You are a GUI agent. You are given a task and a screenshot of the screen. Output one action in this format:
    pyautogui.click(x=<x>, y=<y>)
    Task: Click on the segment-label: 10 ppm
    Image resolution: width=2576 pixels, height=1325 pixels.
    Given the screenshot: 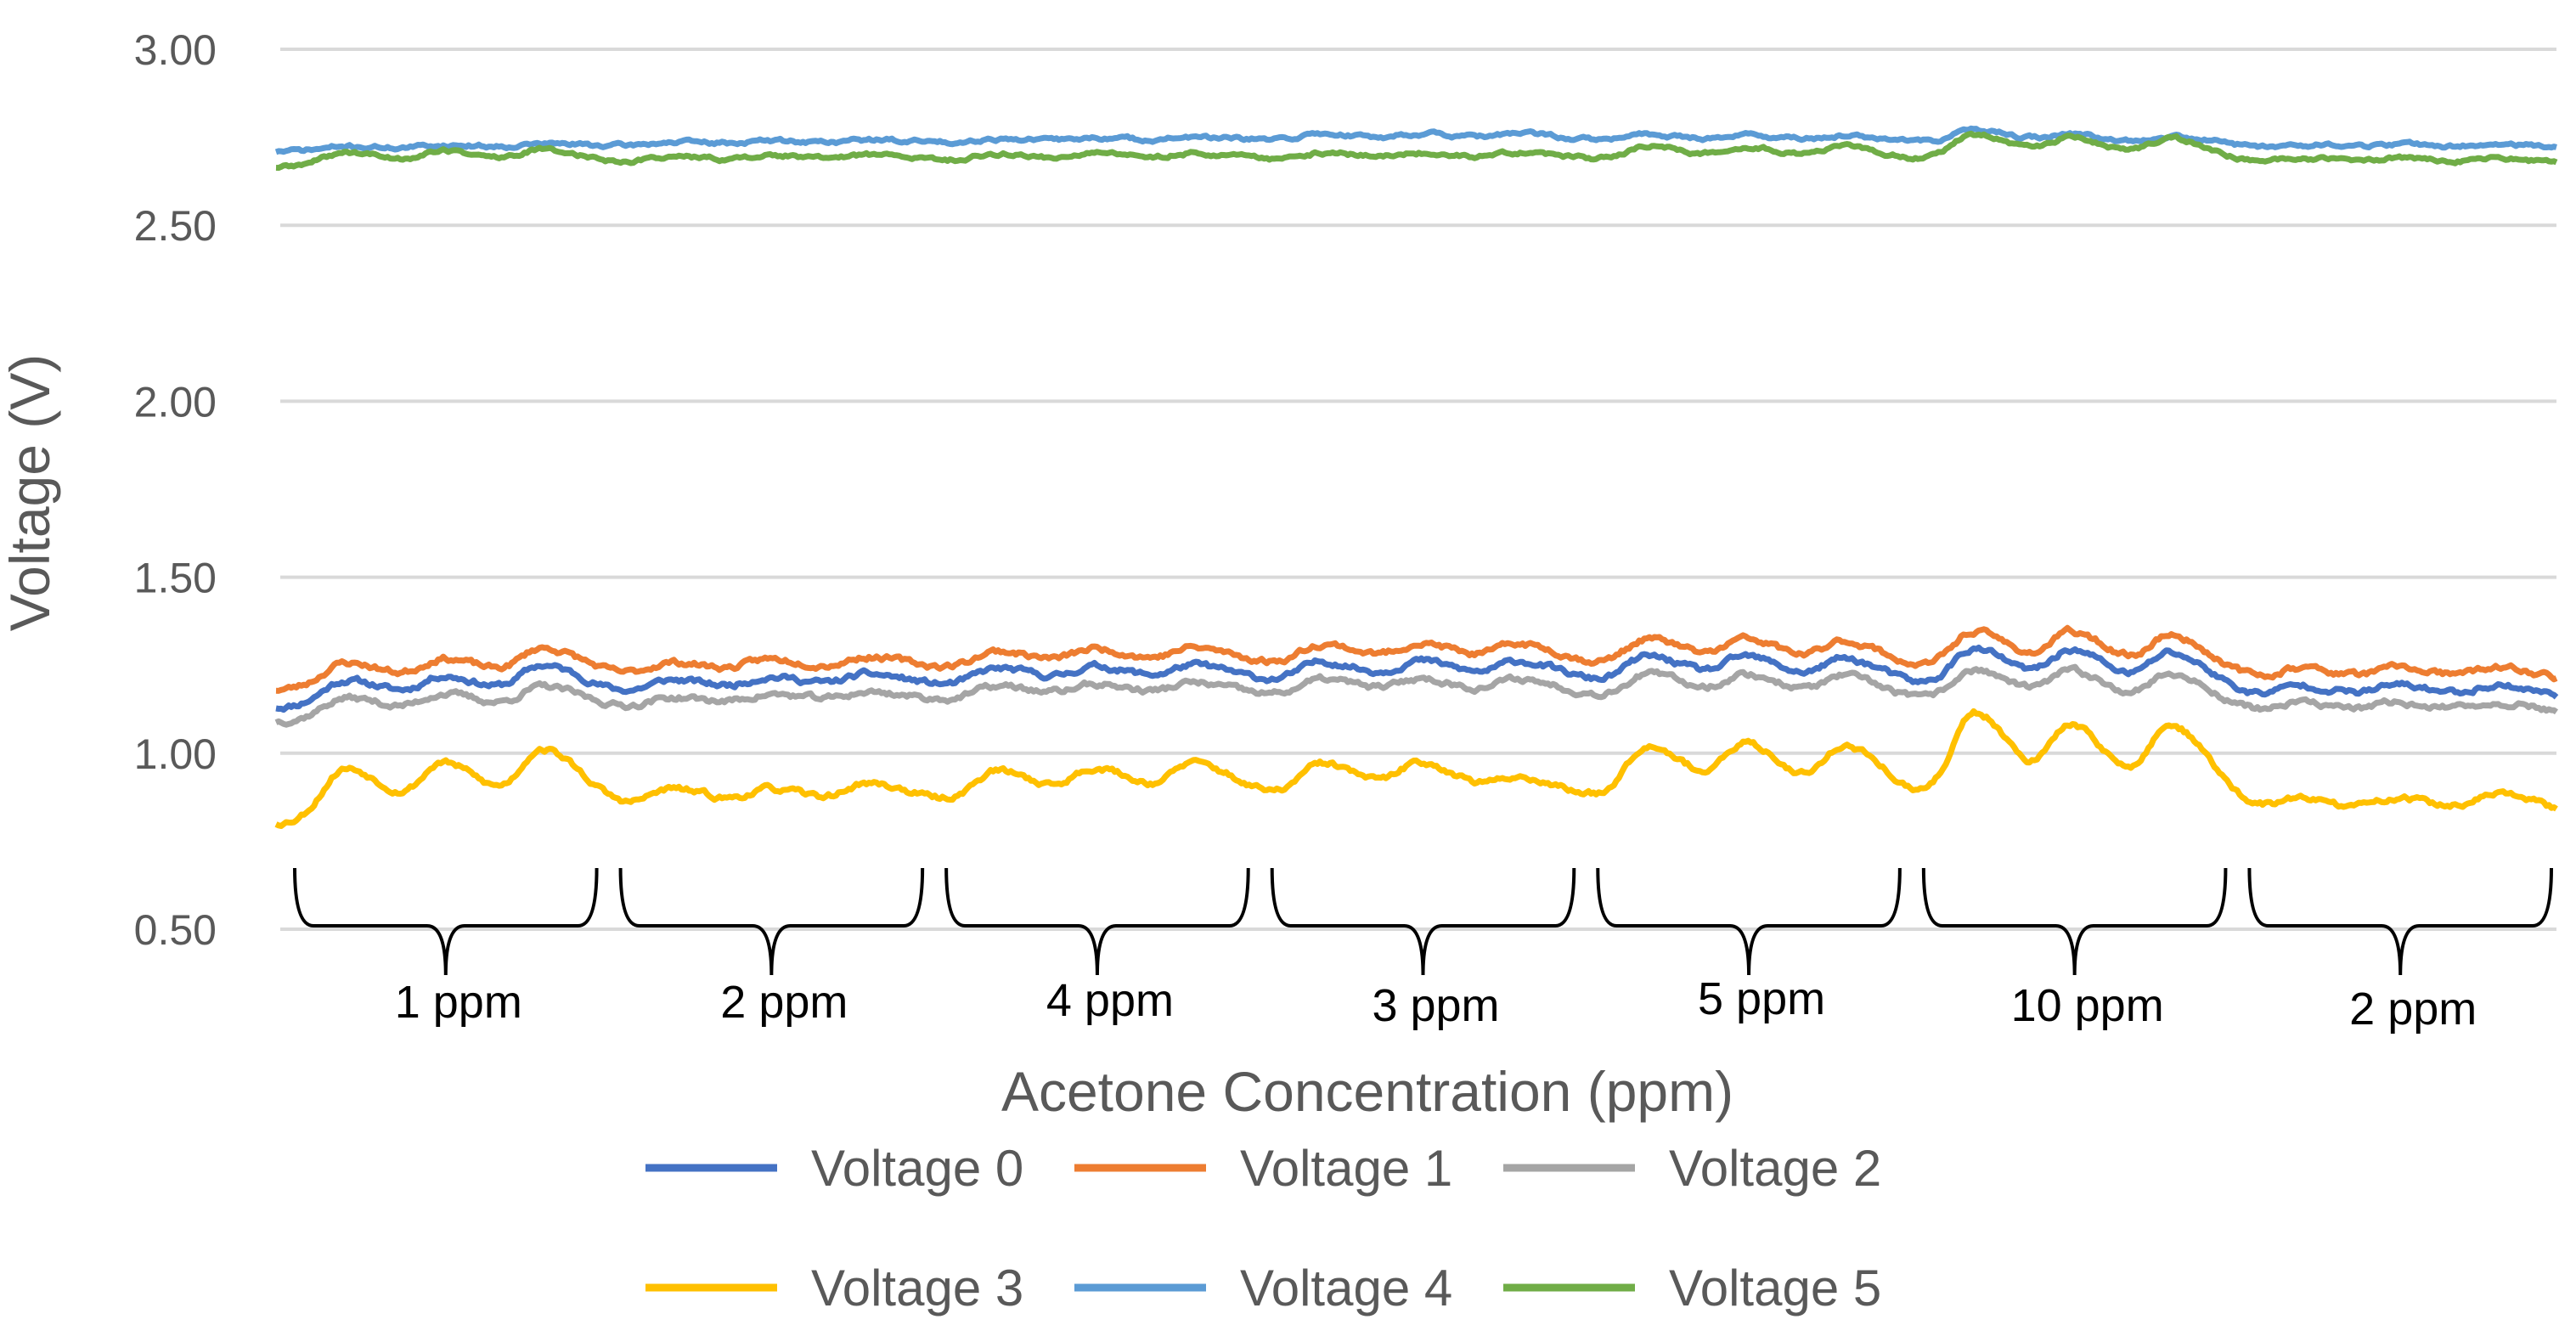 What is the action you would take?
    pyautogui.click(x=2087, y=1005)
    